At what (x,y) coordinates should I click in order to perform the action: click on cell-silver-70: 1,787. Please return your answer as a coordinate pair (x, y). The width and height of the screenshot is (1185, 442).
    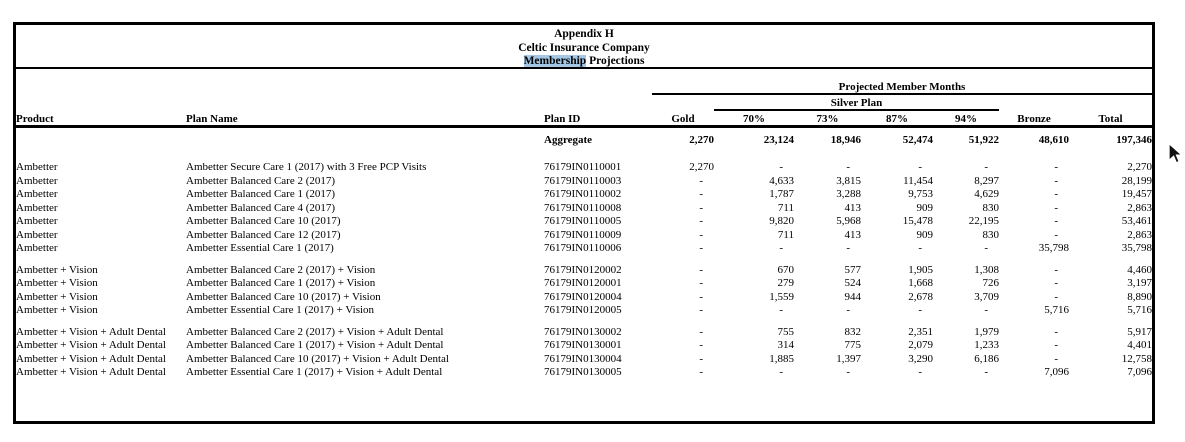
    Looking at the image, I should click on (781, 194).